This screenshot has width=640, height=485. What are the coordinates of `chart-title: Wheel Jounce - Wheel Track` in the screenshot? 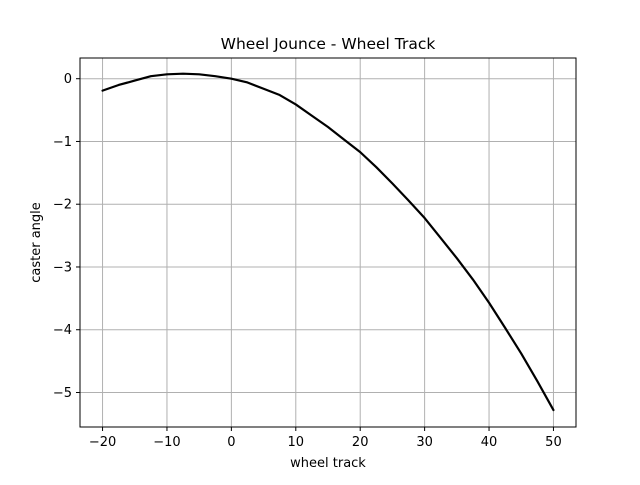 It's located at (328, 44).